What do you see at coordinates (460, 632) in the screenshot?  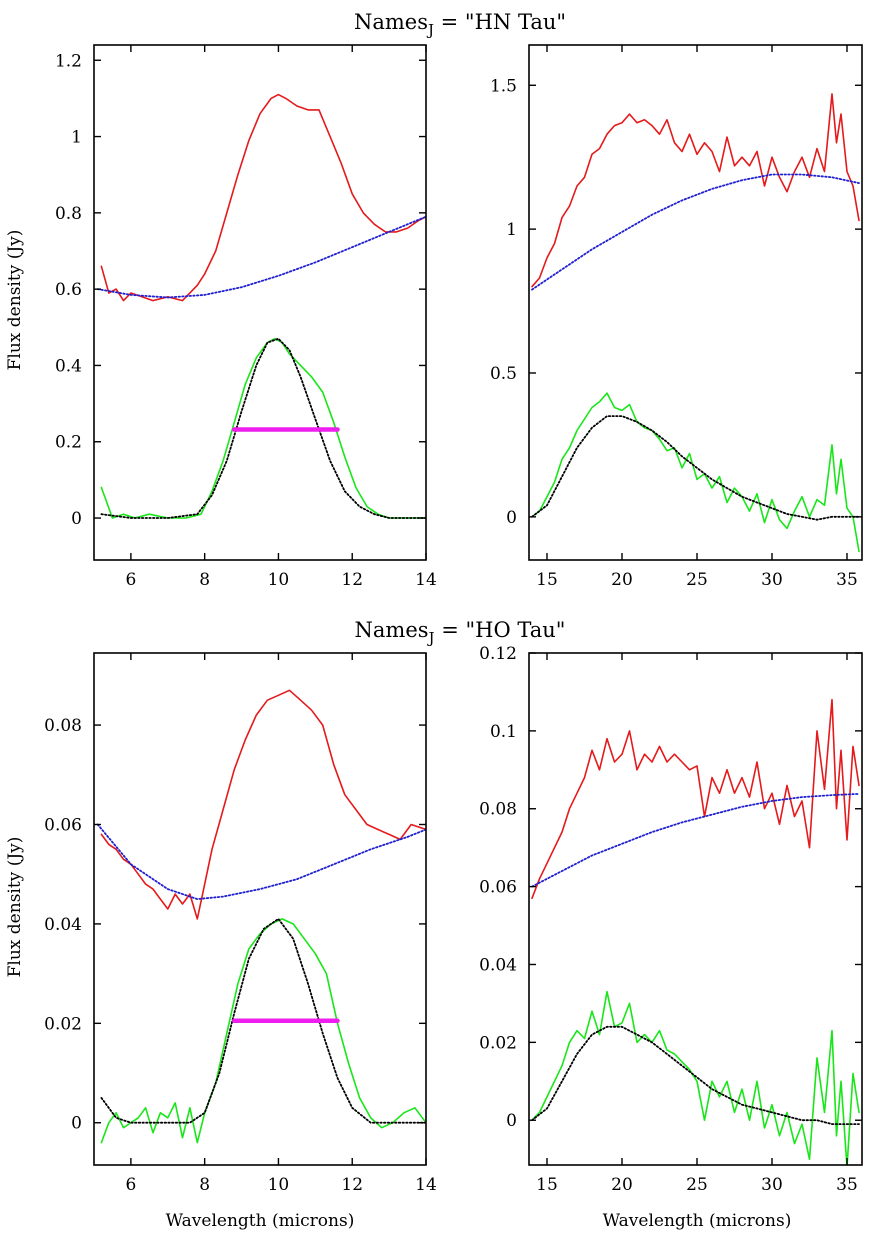 I see `group-title-ho-tau: NamesJ = "HO Tau"` at bounding box center [460, 632].